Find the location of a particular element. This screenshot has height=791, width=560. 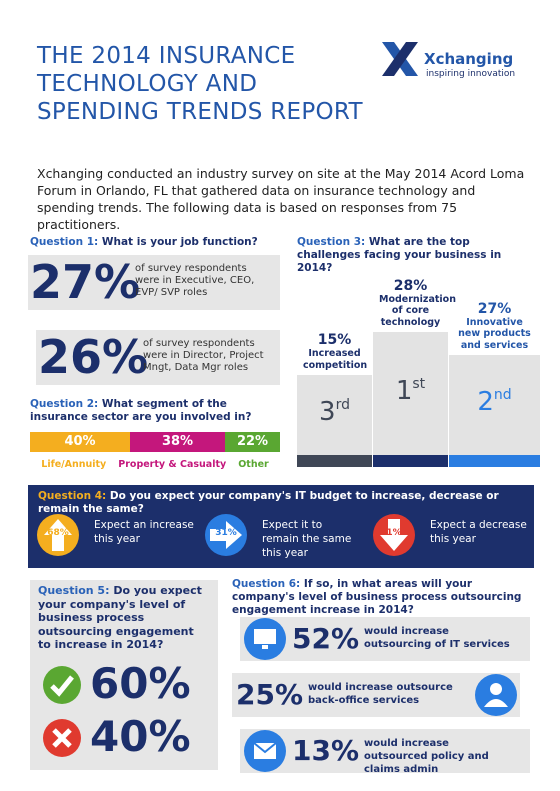

rank: 3rd is located at coordinates (334, 412).